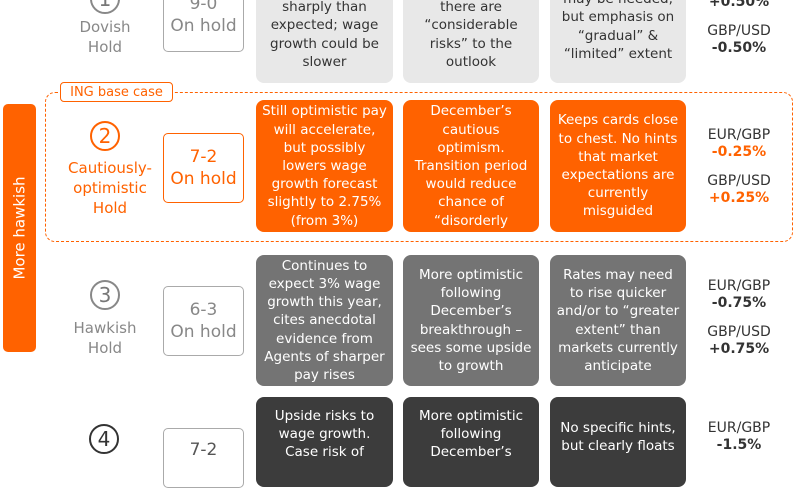 This screenshot has width=800, height=488. I want to click on scenario-1-name: Dovish Hold, so click(105, 37).